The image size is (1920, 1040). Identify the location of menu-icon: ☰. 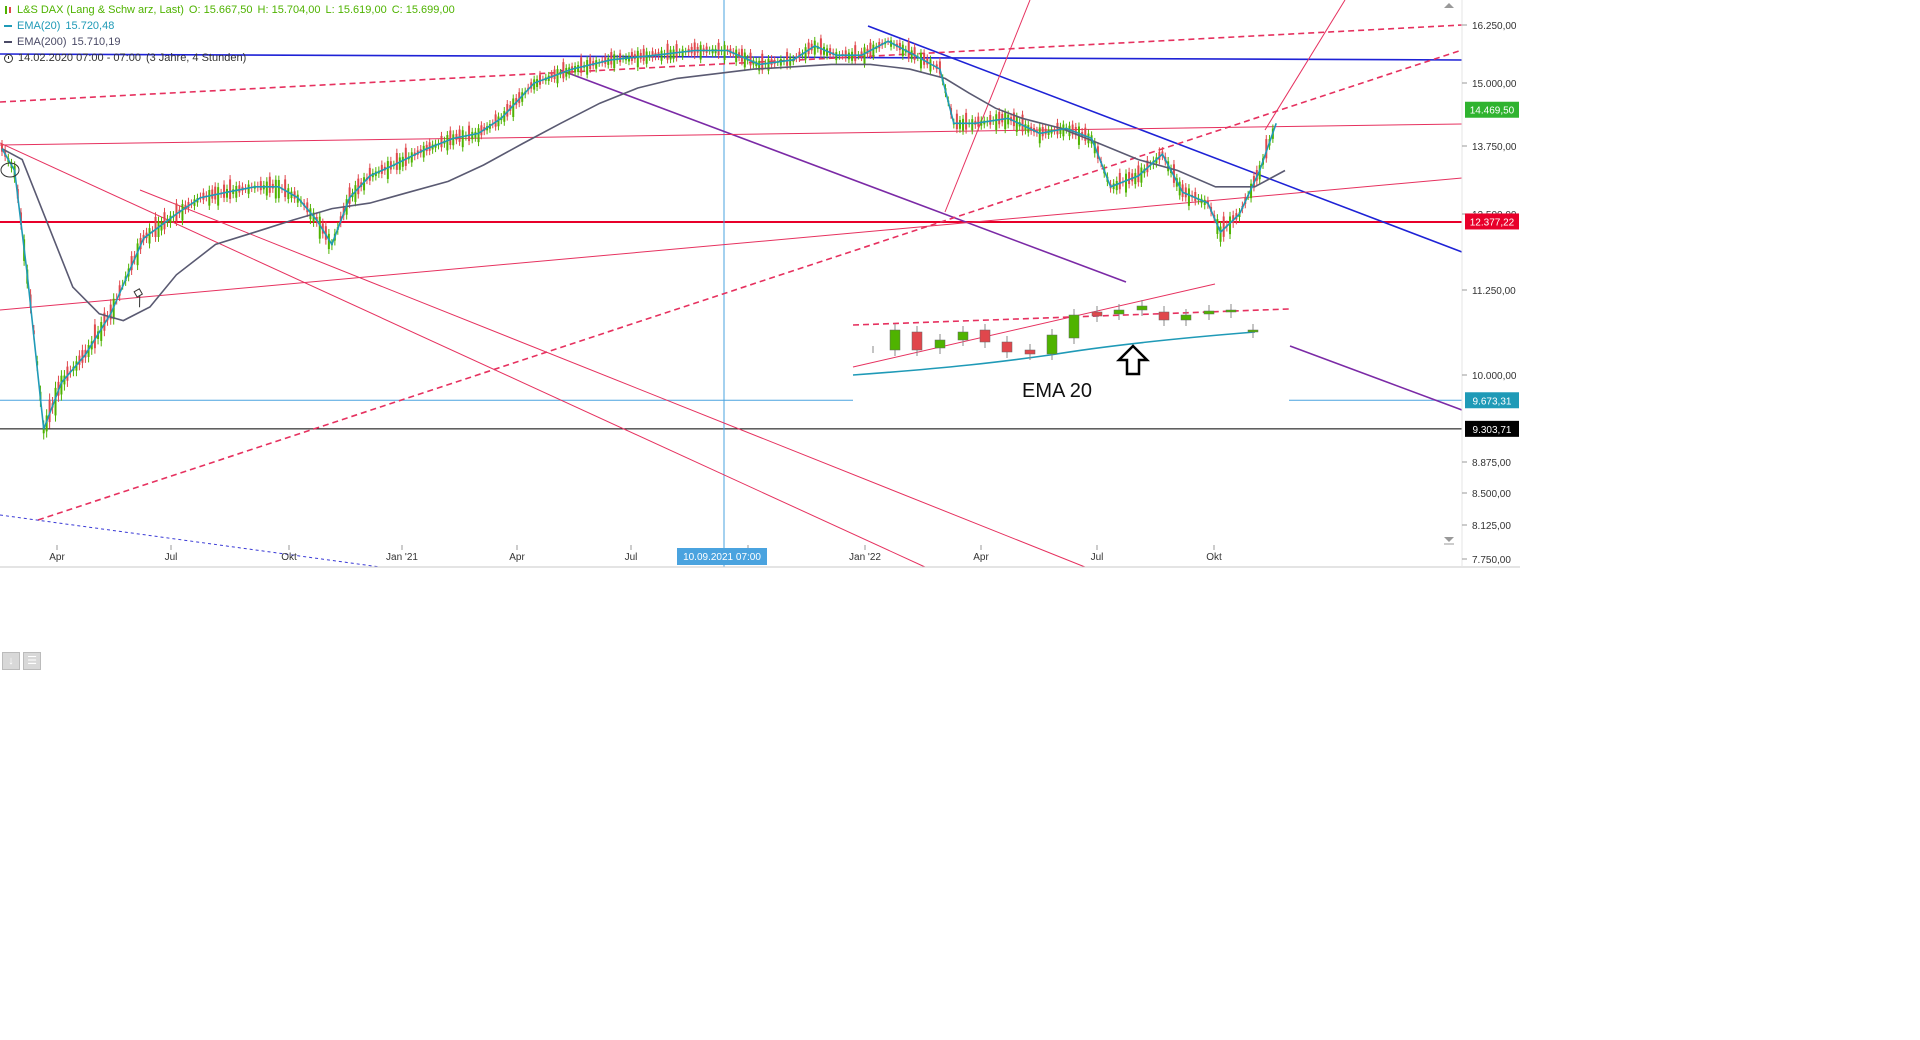
(32, 661).